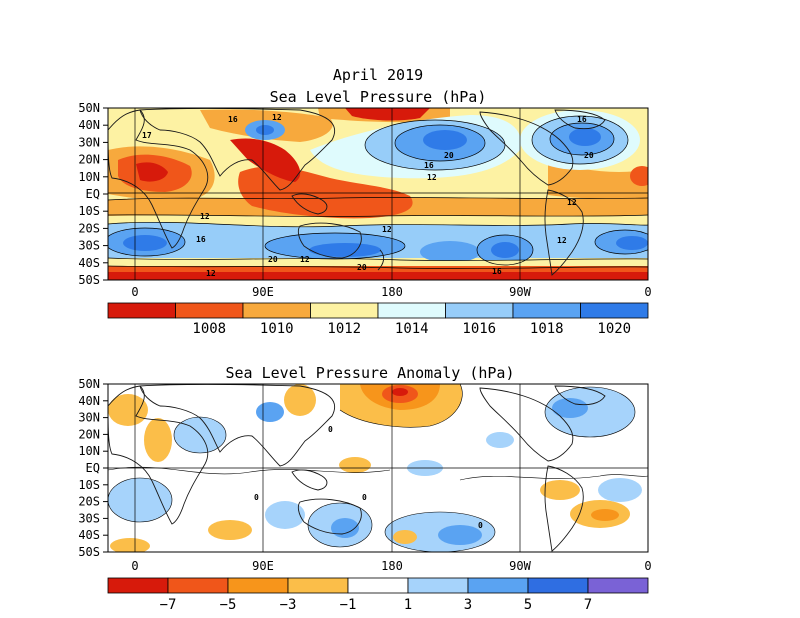  I want to click on slp-colorbar-label: 1010, so click(277, 329).